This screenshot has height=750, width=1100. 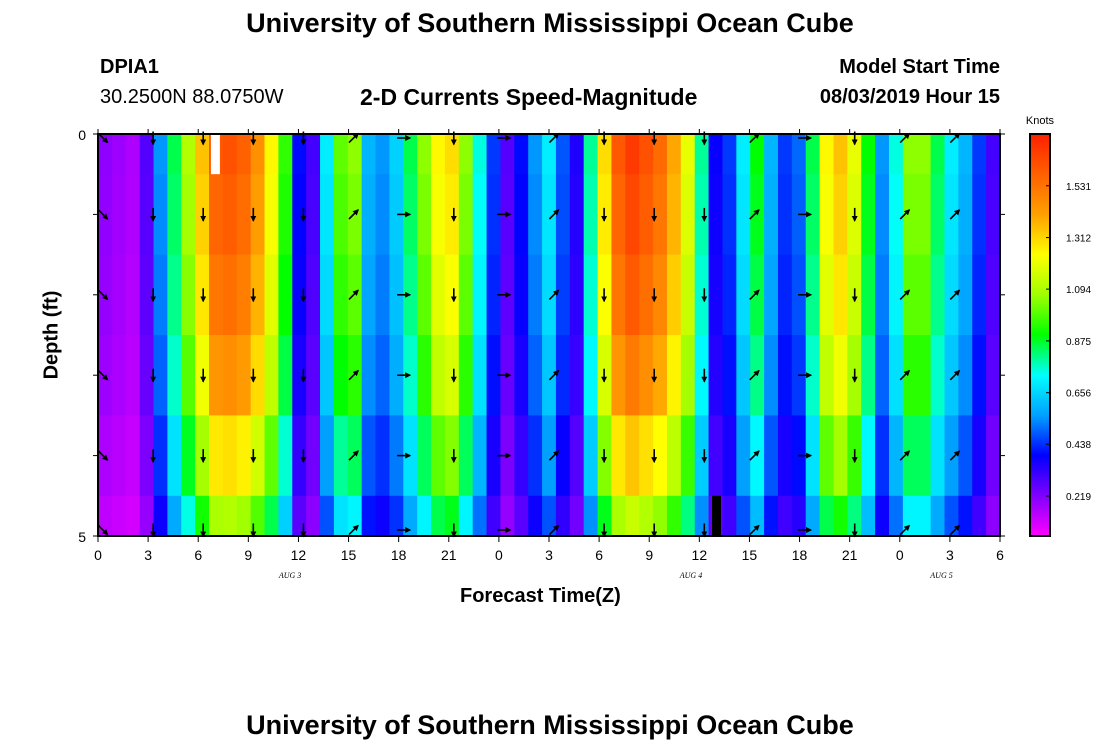 What do you see at coordinates (192, 97) in the screenshot?
I see `station-coordinates: 30.2500N 88.0750W` at bounding box center [192, 97].